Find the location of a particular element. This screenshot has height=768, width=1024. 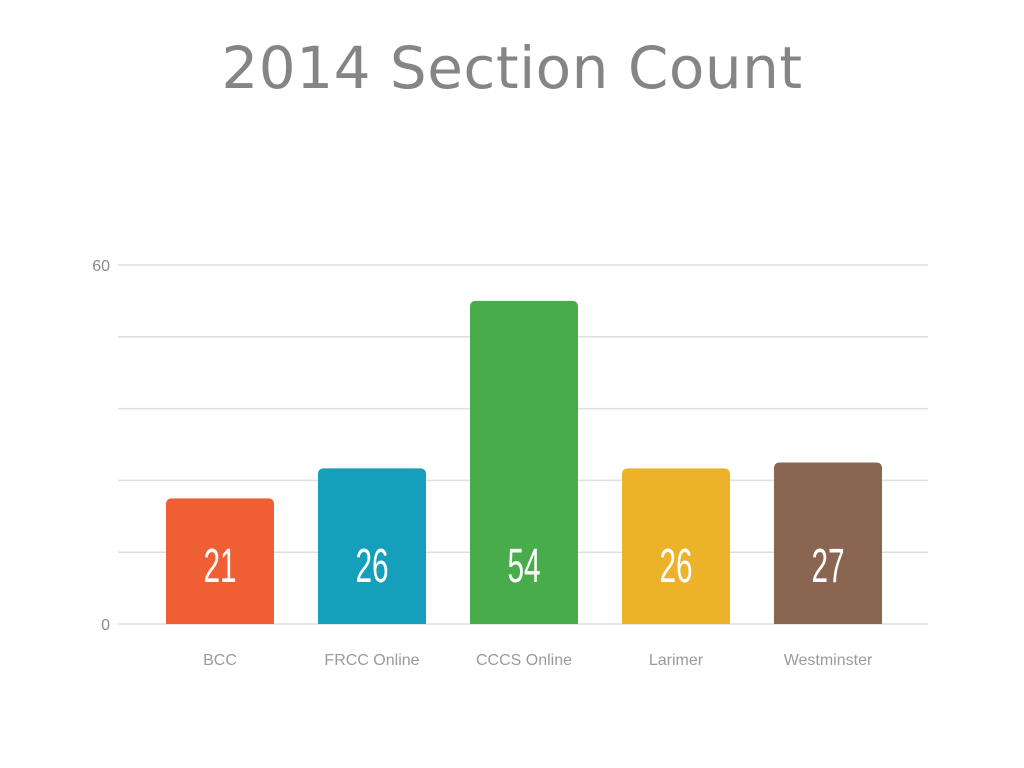

x-tick-label: BCC is located at coordinates (220, 660).